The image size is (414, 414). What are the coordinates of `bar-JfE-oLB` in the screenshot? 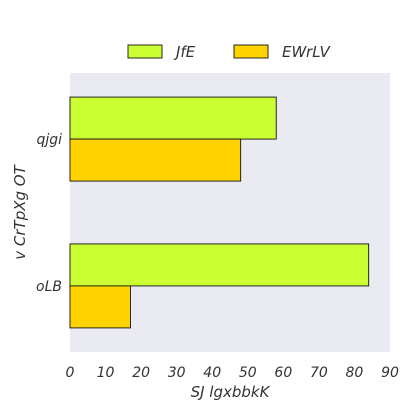 It's located at (219, 265).